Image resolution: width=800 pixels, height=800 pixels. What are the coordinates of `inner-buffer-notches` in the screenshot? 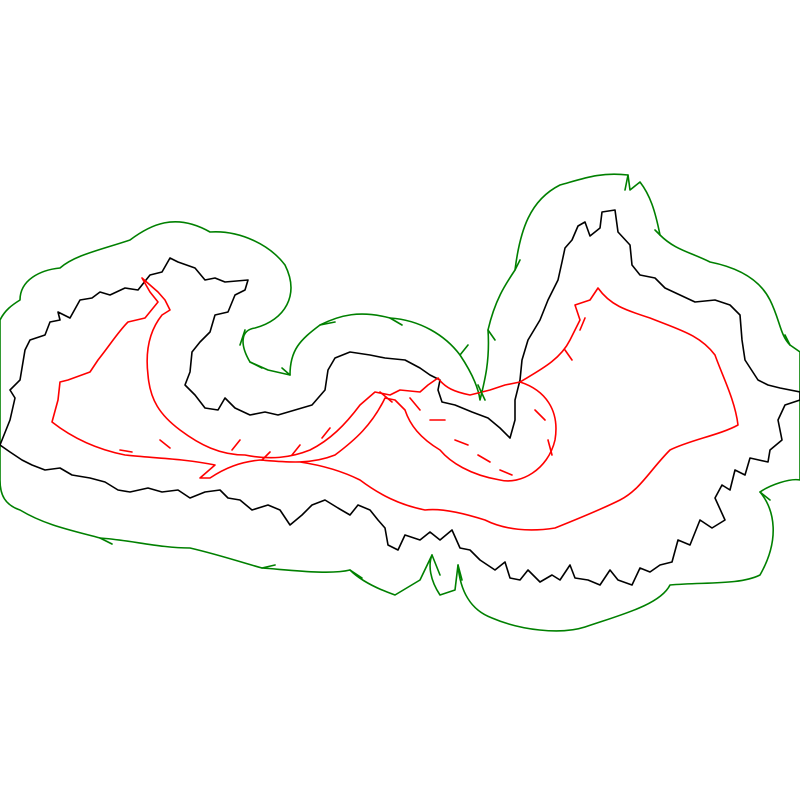 It's located at (352, 396).